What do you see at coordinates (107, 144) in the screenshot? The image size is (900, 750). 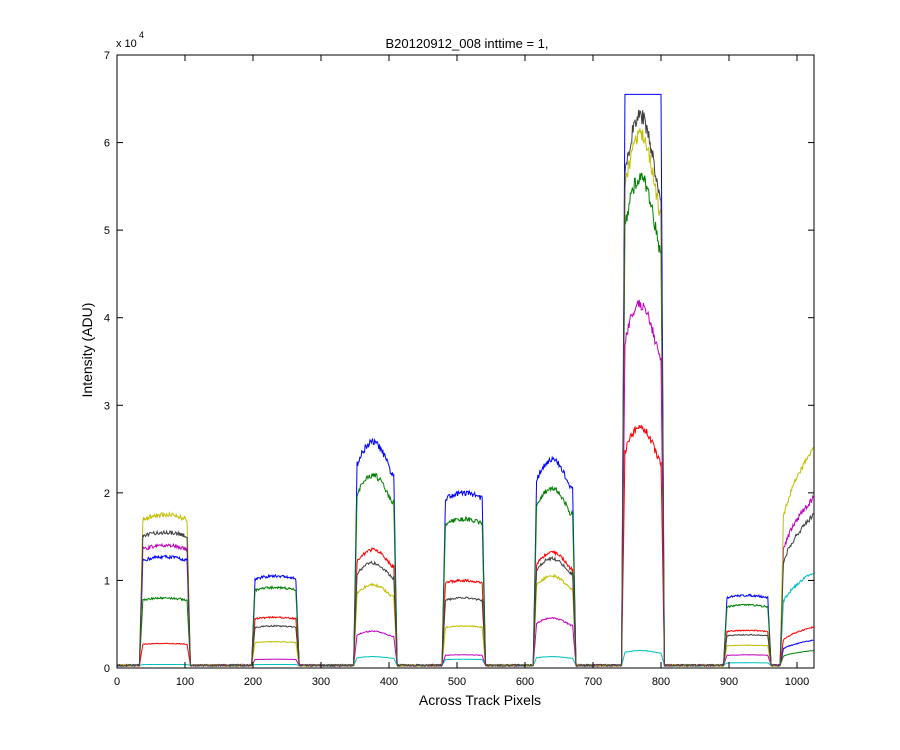 I see `y-tick-label: 6` at bounding box center [107, 144].